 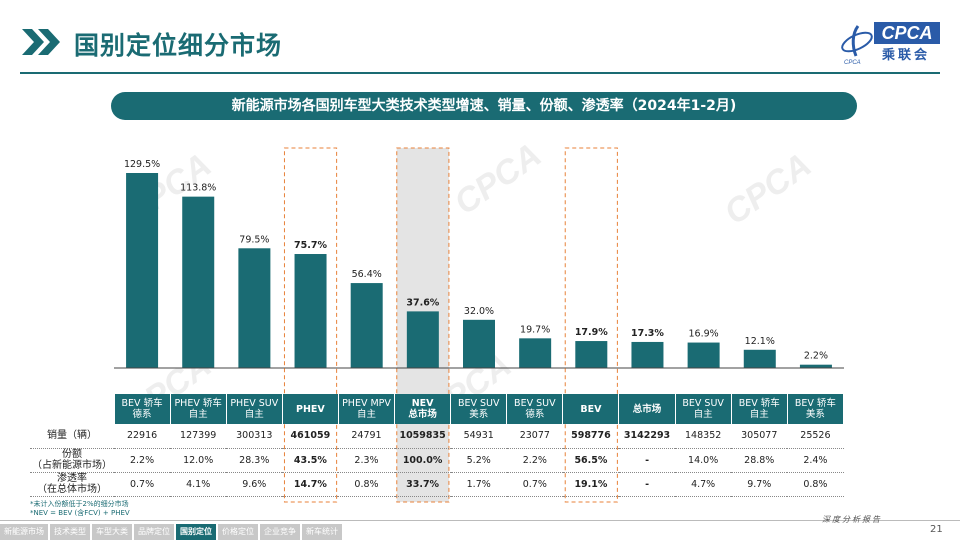 I want to click on page-title: 国别定位细分市场, so click(x=178, y=45).